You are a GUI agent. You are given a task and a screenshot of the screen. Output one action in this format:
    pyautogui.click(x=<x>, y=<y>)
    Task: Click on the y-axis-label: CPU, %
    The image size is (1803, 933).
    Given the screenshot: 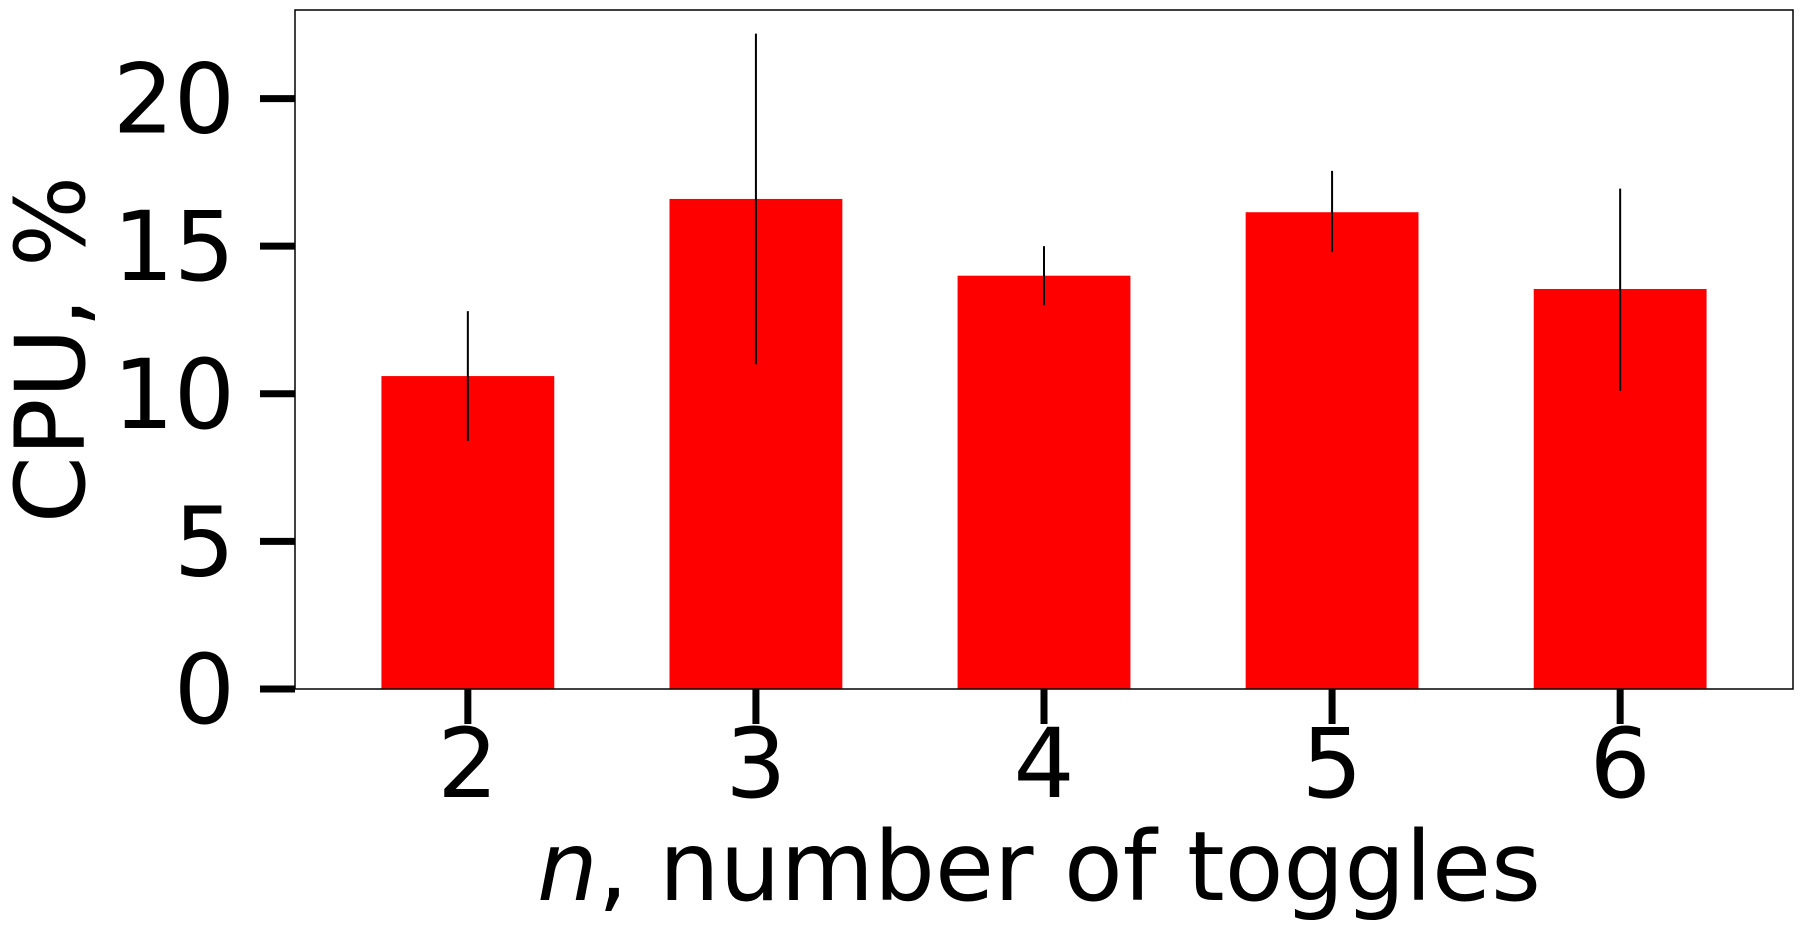 What is the action you would take?
    pyautogui.click(x=53, y=349)
    